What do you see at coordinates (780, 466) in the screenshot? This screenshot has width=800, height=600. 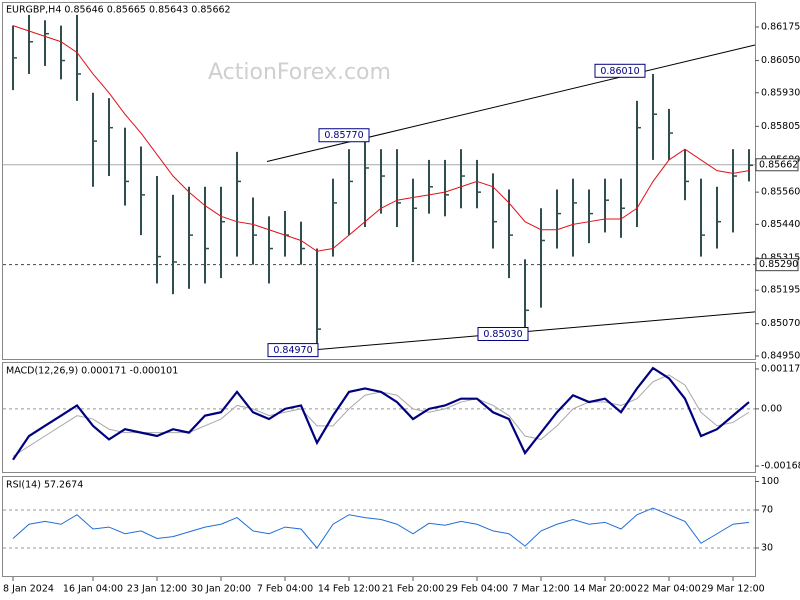 I see `y-tick-label: -0.001685` at bounding box center [780, 466].